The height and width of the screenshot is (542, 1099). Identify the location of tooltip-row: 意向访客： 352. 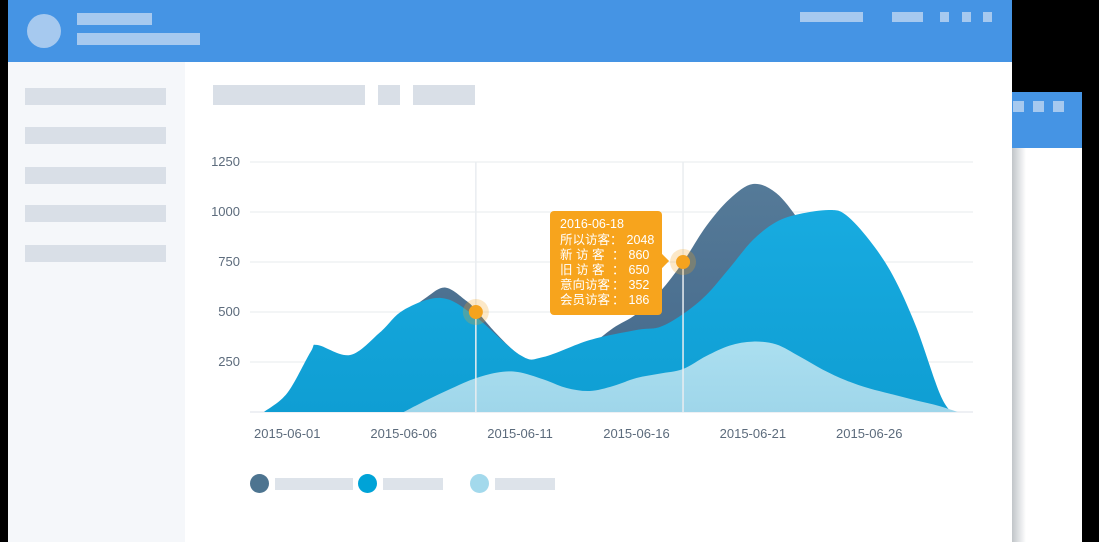
(605, 285).